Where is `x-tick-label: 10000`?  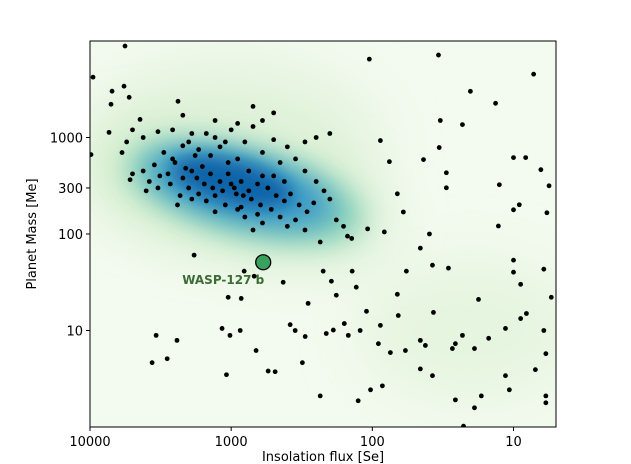 x-tick-label: 10000 is located at coordinates (89, 442).